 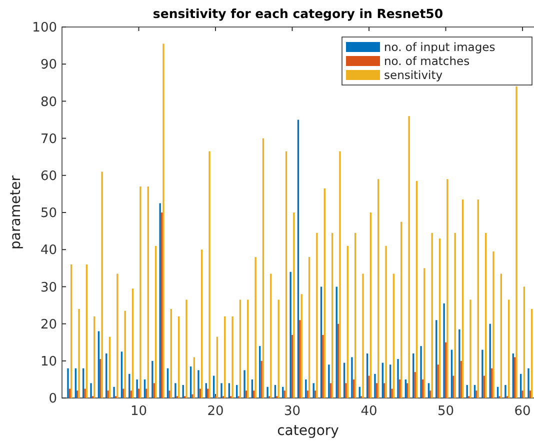 What do you see at coordinates (48, 214) in the screenshot?
I see `y-tick-label: 50` at bounding box center [48, 214].